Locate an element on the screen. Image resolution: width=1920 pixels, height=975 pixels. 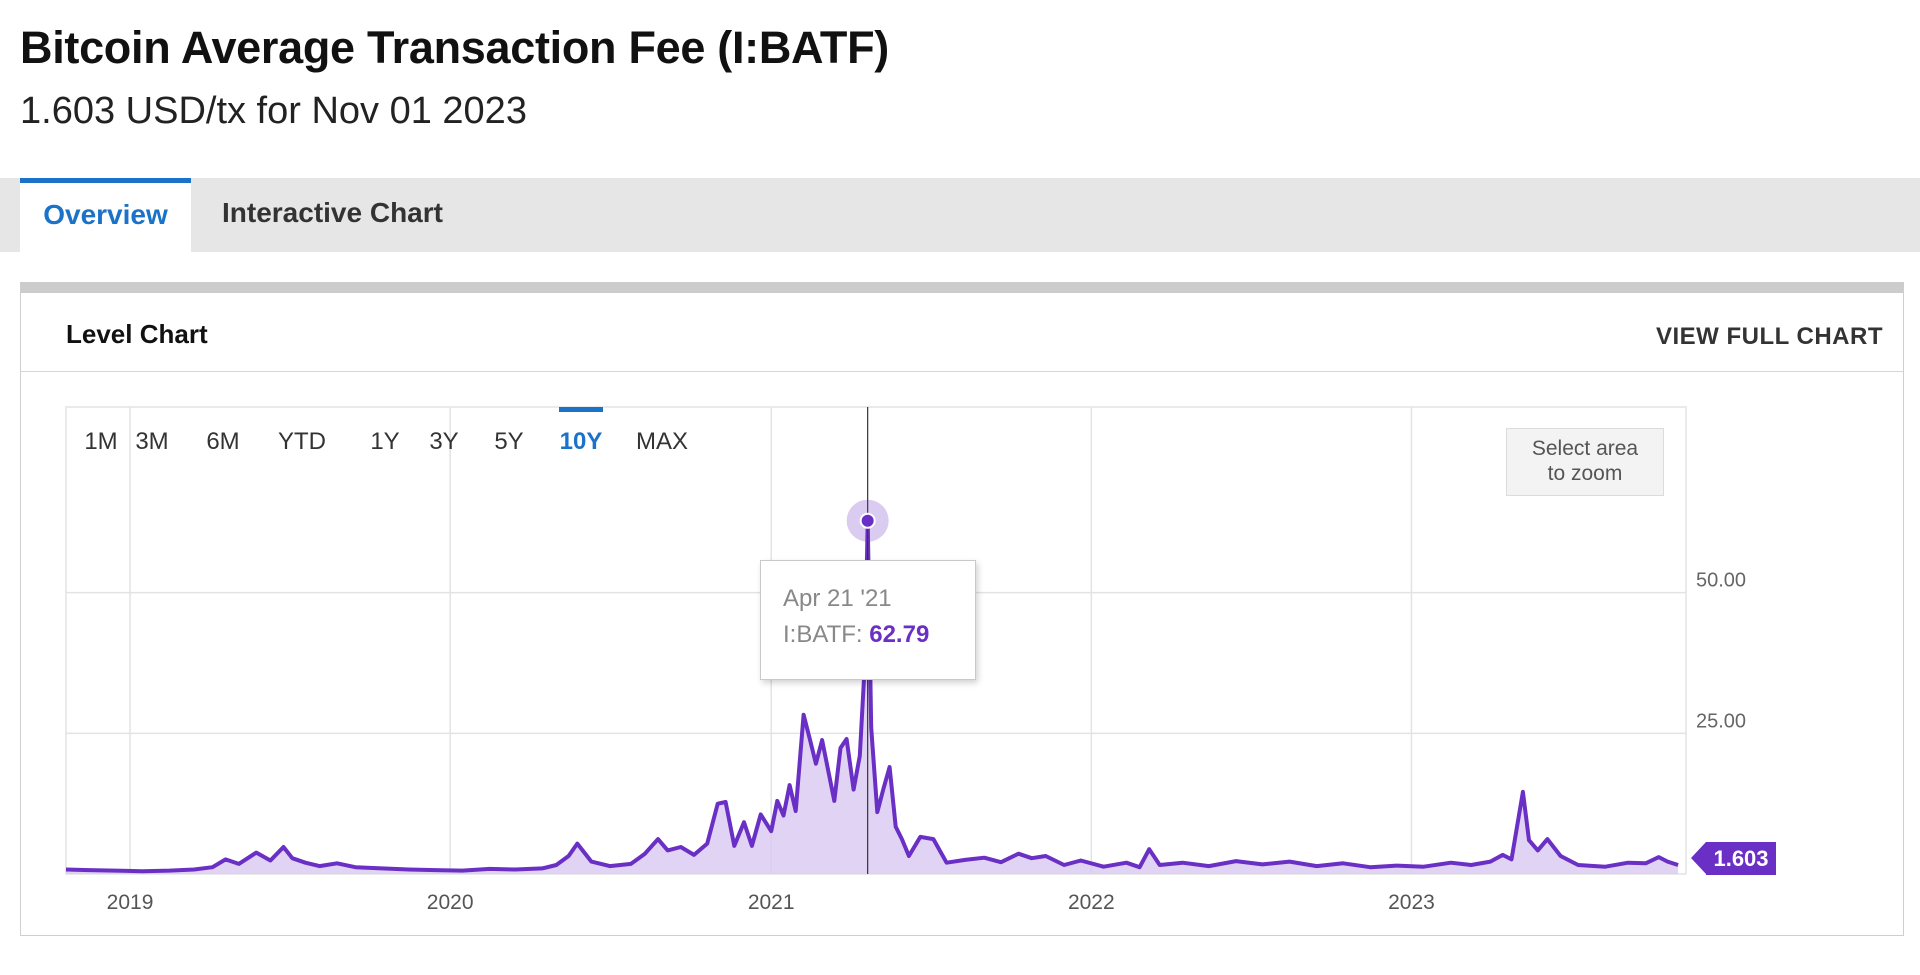
y-tick-label: 25.00 is located at coordinates (1721, 721).